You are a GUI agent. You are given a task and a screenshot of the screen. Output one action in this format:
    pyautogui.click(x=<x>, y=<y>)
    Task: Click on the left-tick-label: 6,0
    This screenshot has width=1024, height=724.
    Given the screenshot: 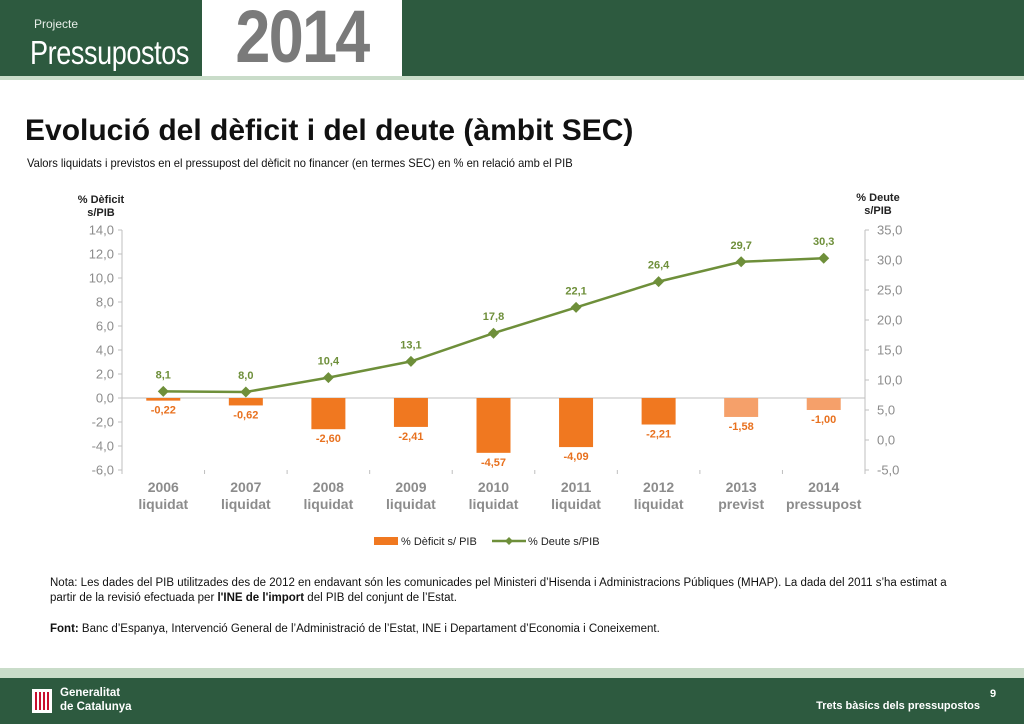 What is the action you would take?
    pyautogui.click(x=105, y=326)
    